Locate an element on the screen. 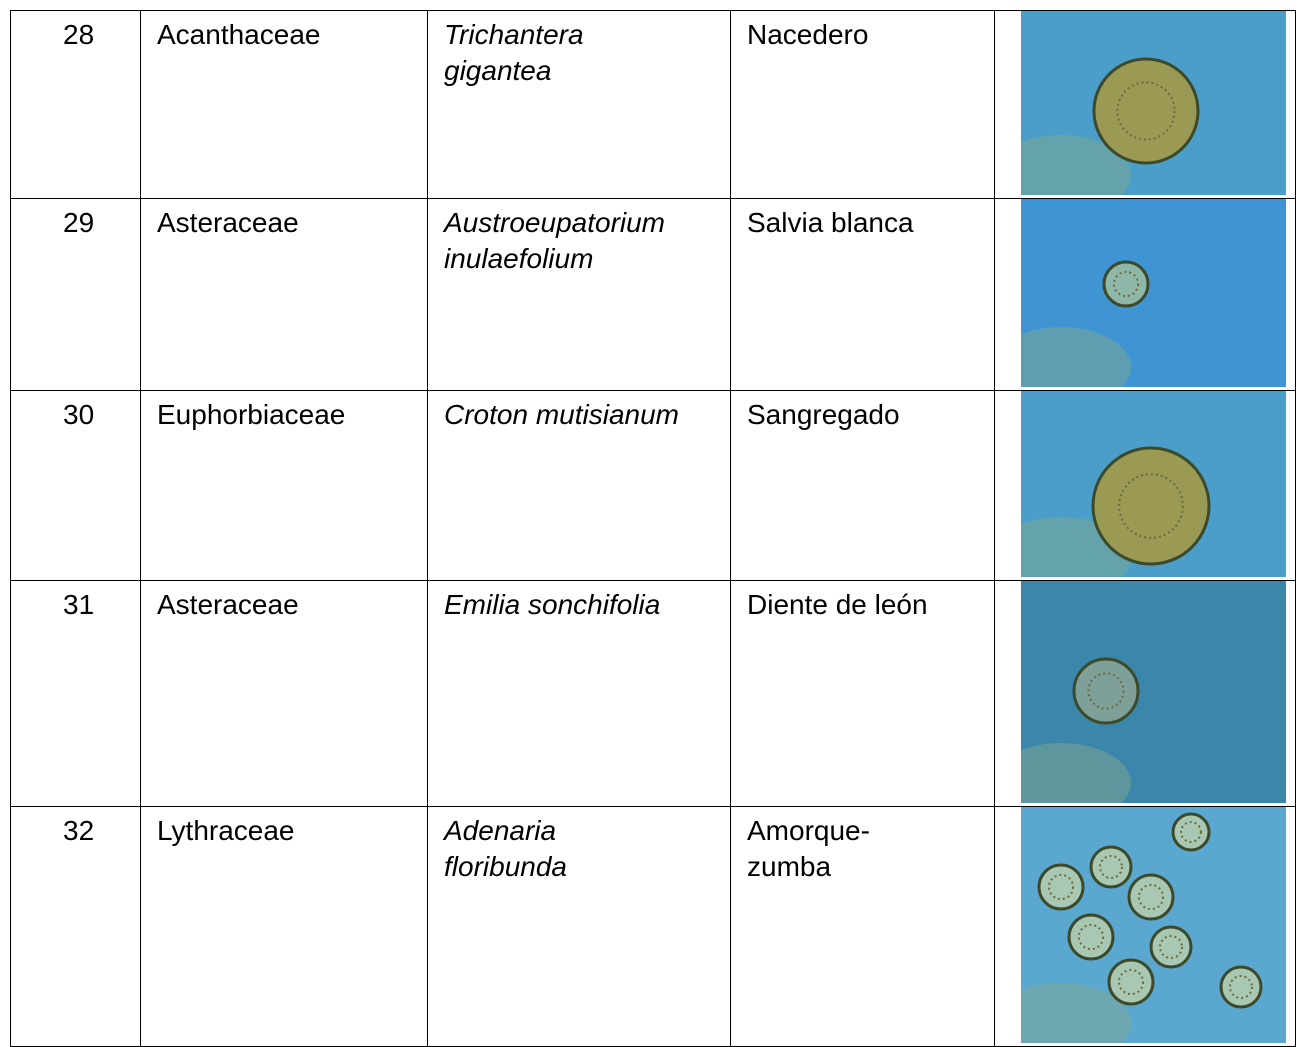 Image resolution: width=1306 pixels, height=1047 pixels. species: Austroeupatorium inulaefolium is located at coordinates (579, 294).